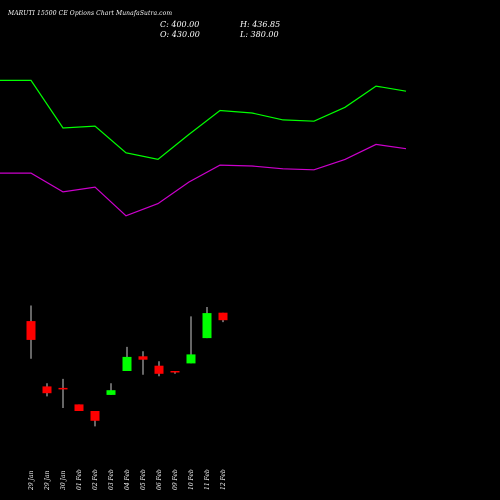  I want to click on x-tick-label: 11 Feb, so click(207, 479).